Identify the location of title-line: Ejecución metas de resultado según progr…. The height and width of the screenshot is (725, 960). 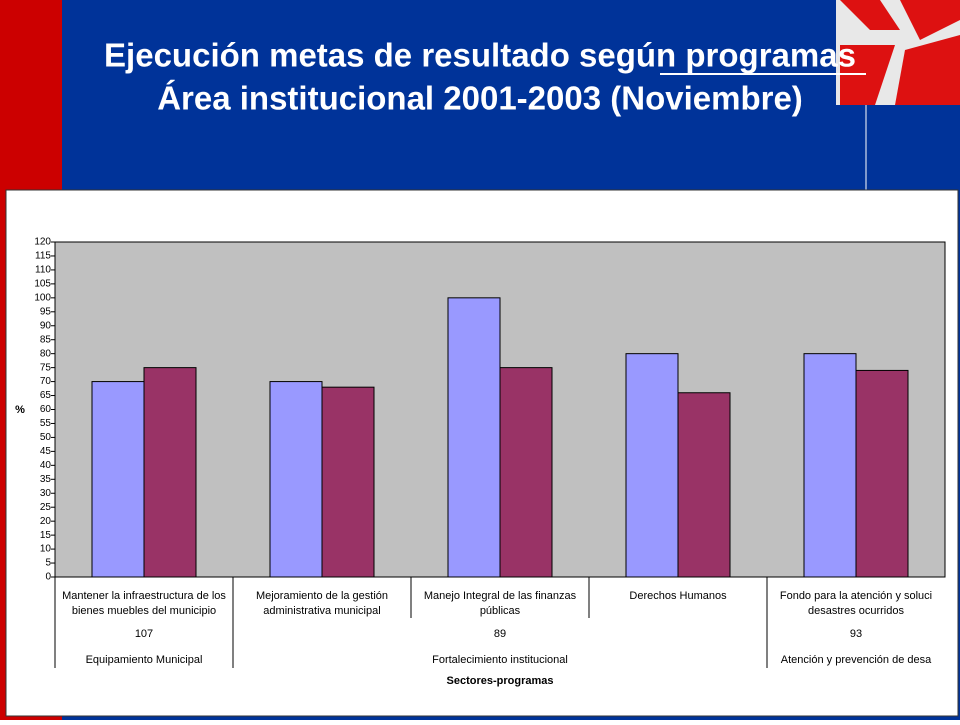
(480, 55).